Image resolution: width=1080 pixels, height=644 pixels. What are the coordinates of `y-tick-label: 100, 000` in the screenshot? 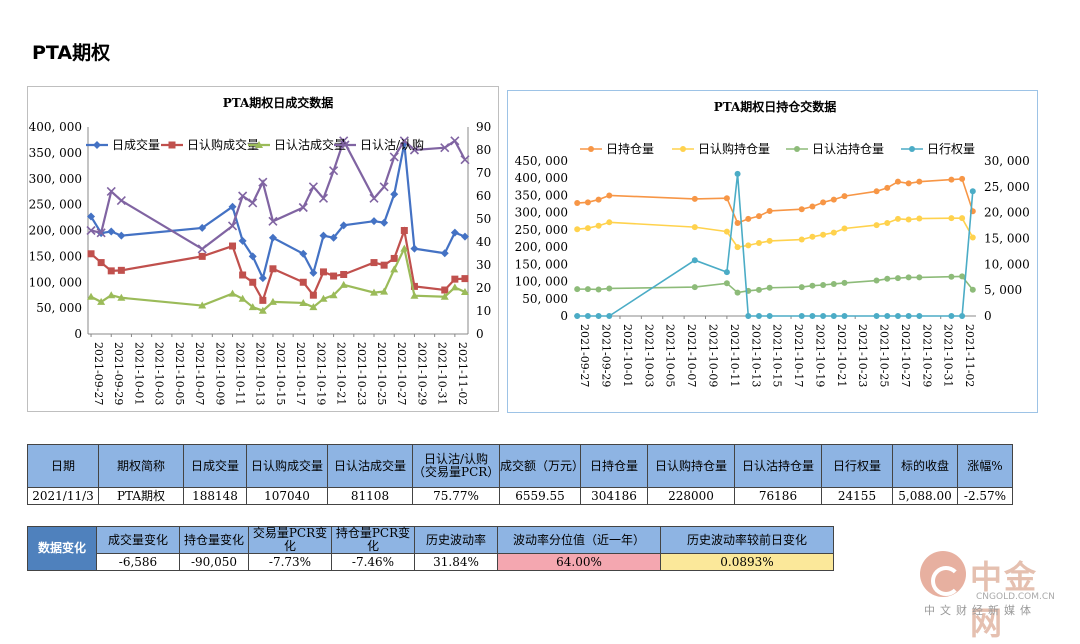 It's located at (541, 282).